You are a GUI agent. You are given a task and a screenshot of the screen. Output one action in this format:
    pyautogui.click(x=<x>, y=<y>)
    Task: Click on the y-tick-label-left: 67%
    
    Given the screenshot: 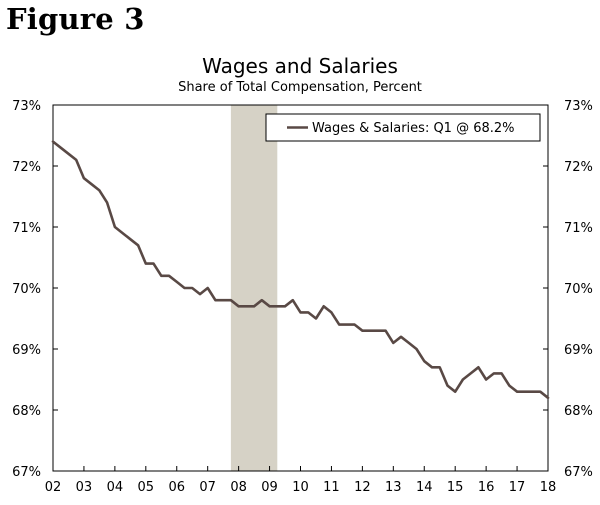 What is the action you would take?
    pyautogui.click(x=26, y=472)
    